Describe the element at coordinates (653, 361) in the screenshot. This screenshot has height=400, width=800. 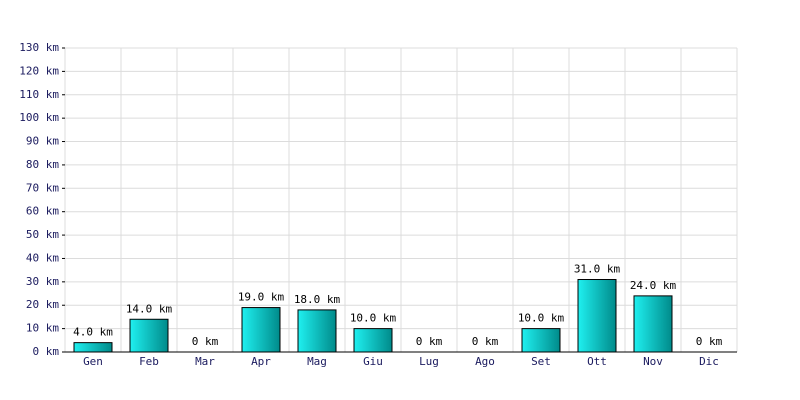
I see `x-tick-label: Nov` at that location.